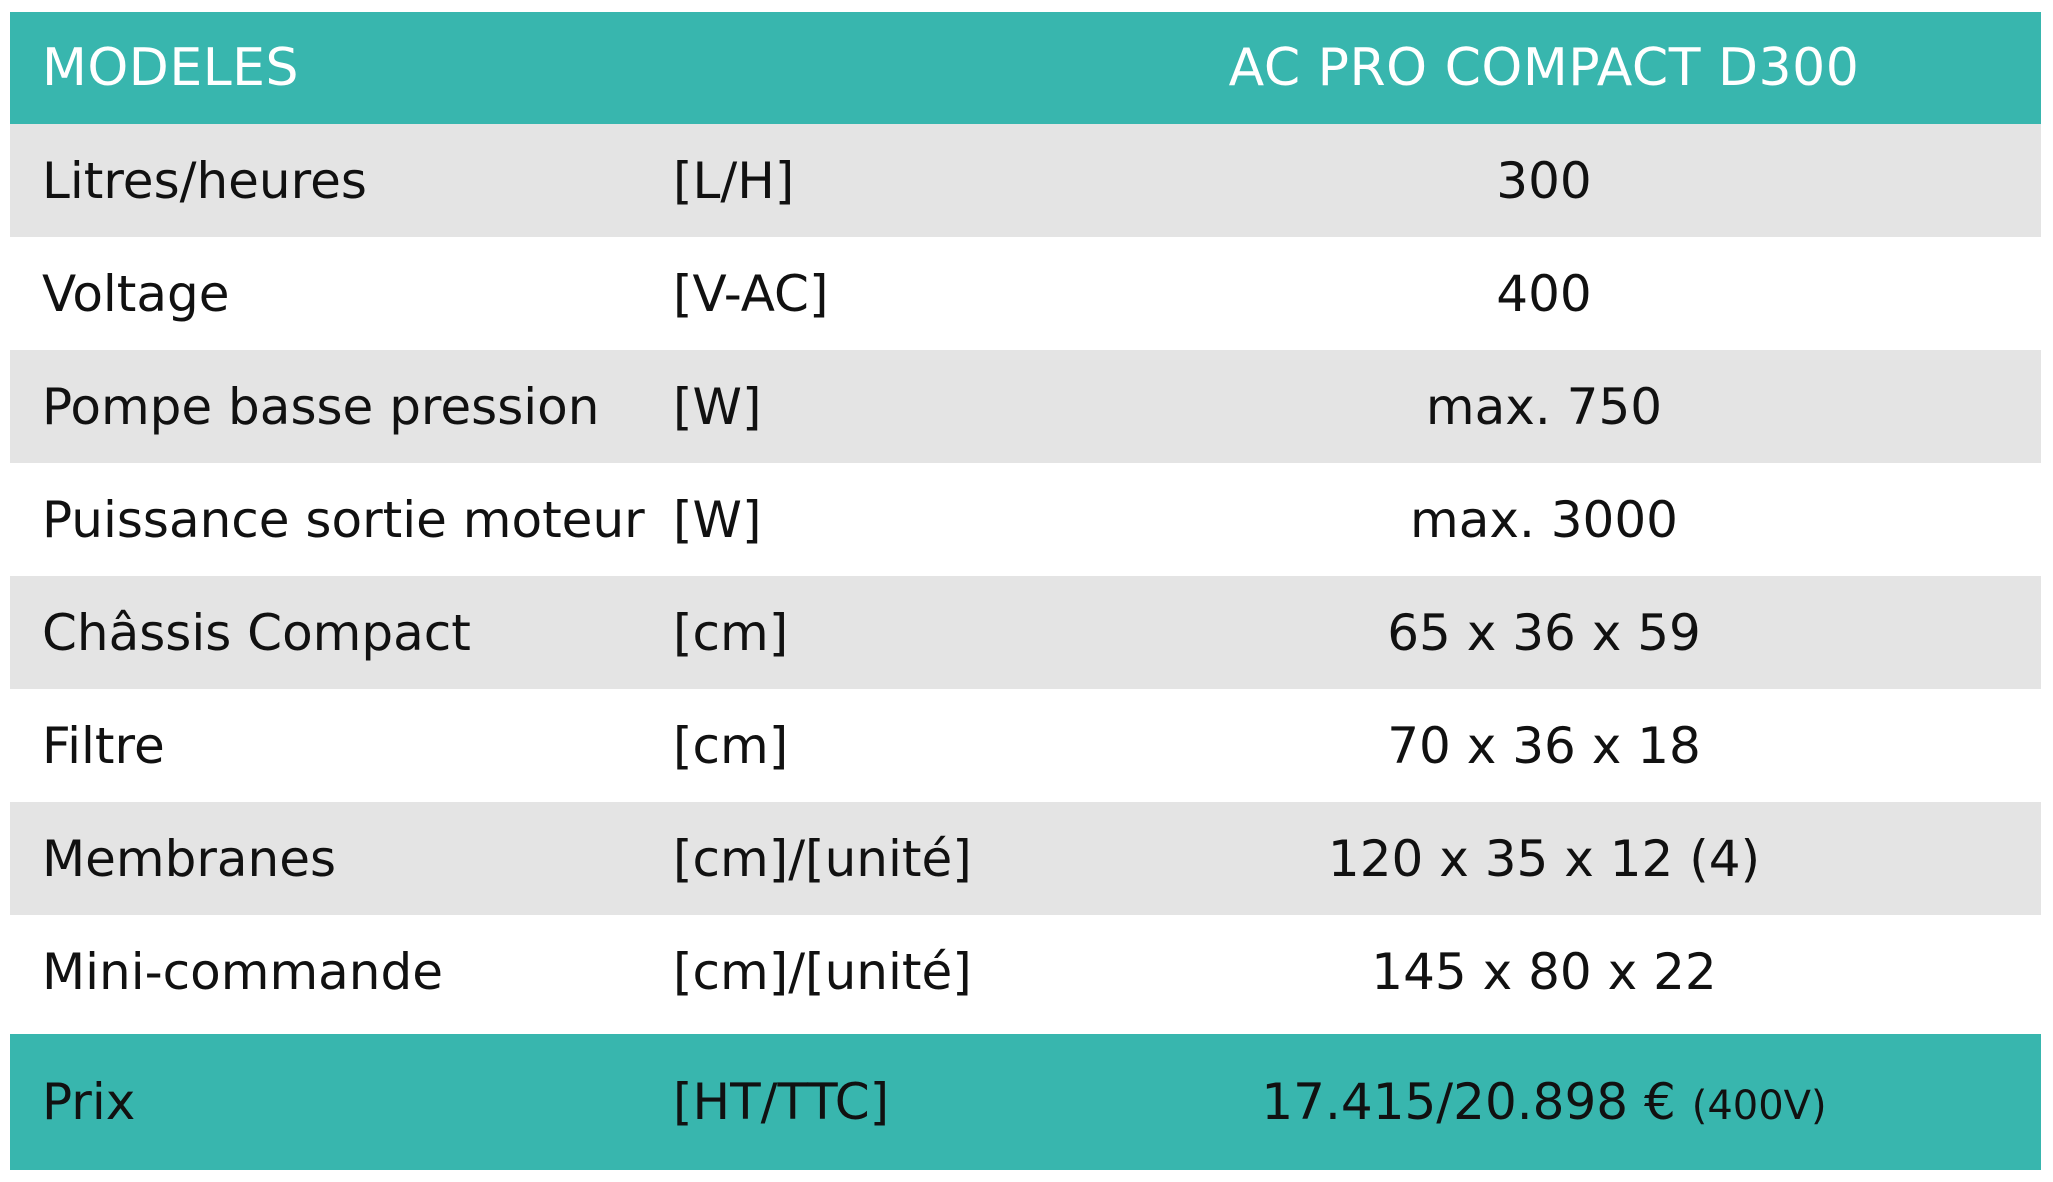 This screenshot has width=2053, height=1182. What do you see at coordinates (321, 406) in the screenshot?
I see `row-label: Pompe basse pression` at bounding box center [321, 406].